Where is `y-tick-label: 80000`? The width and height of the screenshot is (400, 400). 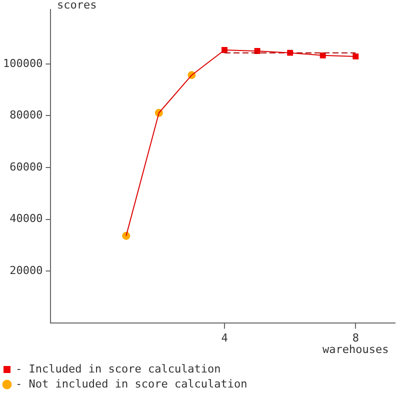
y-tick-label: 80000 is located at coordinates (26, 115).